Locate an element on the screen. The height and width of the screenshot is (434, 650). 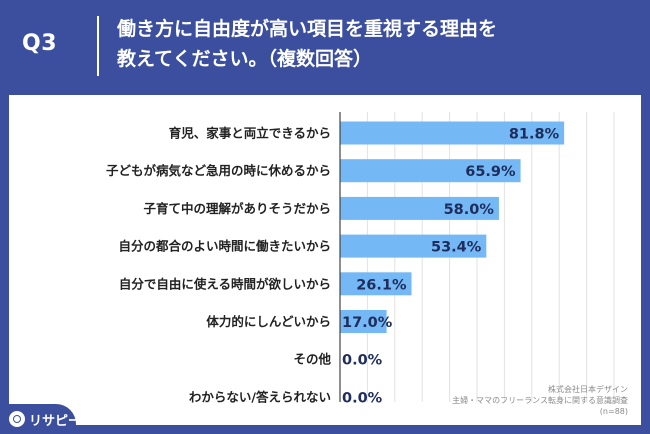
question-label: Q3 is located at coordinates (40, 43).